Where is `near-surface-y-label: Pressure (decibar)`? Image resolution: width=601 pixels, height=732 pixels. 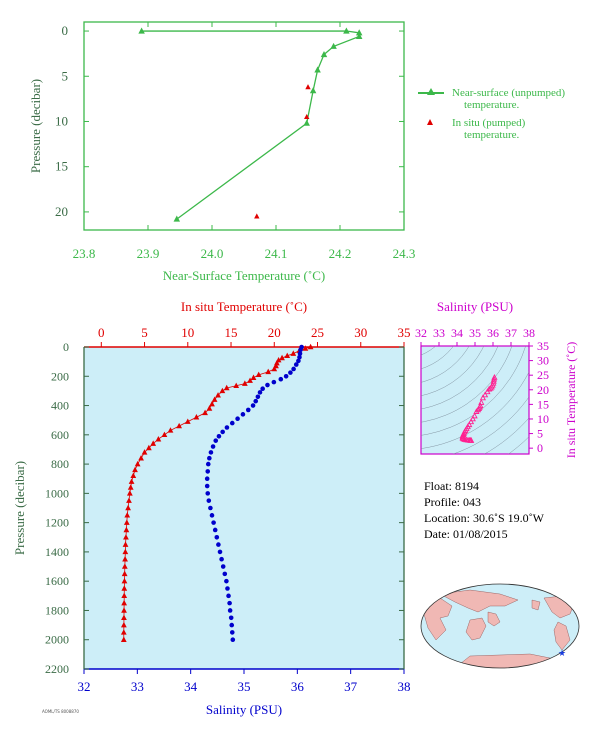 near-surface-y-label: Pressure (decibar) is located at coordinates (35, 126).